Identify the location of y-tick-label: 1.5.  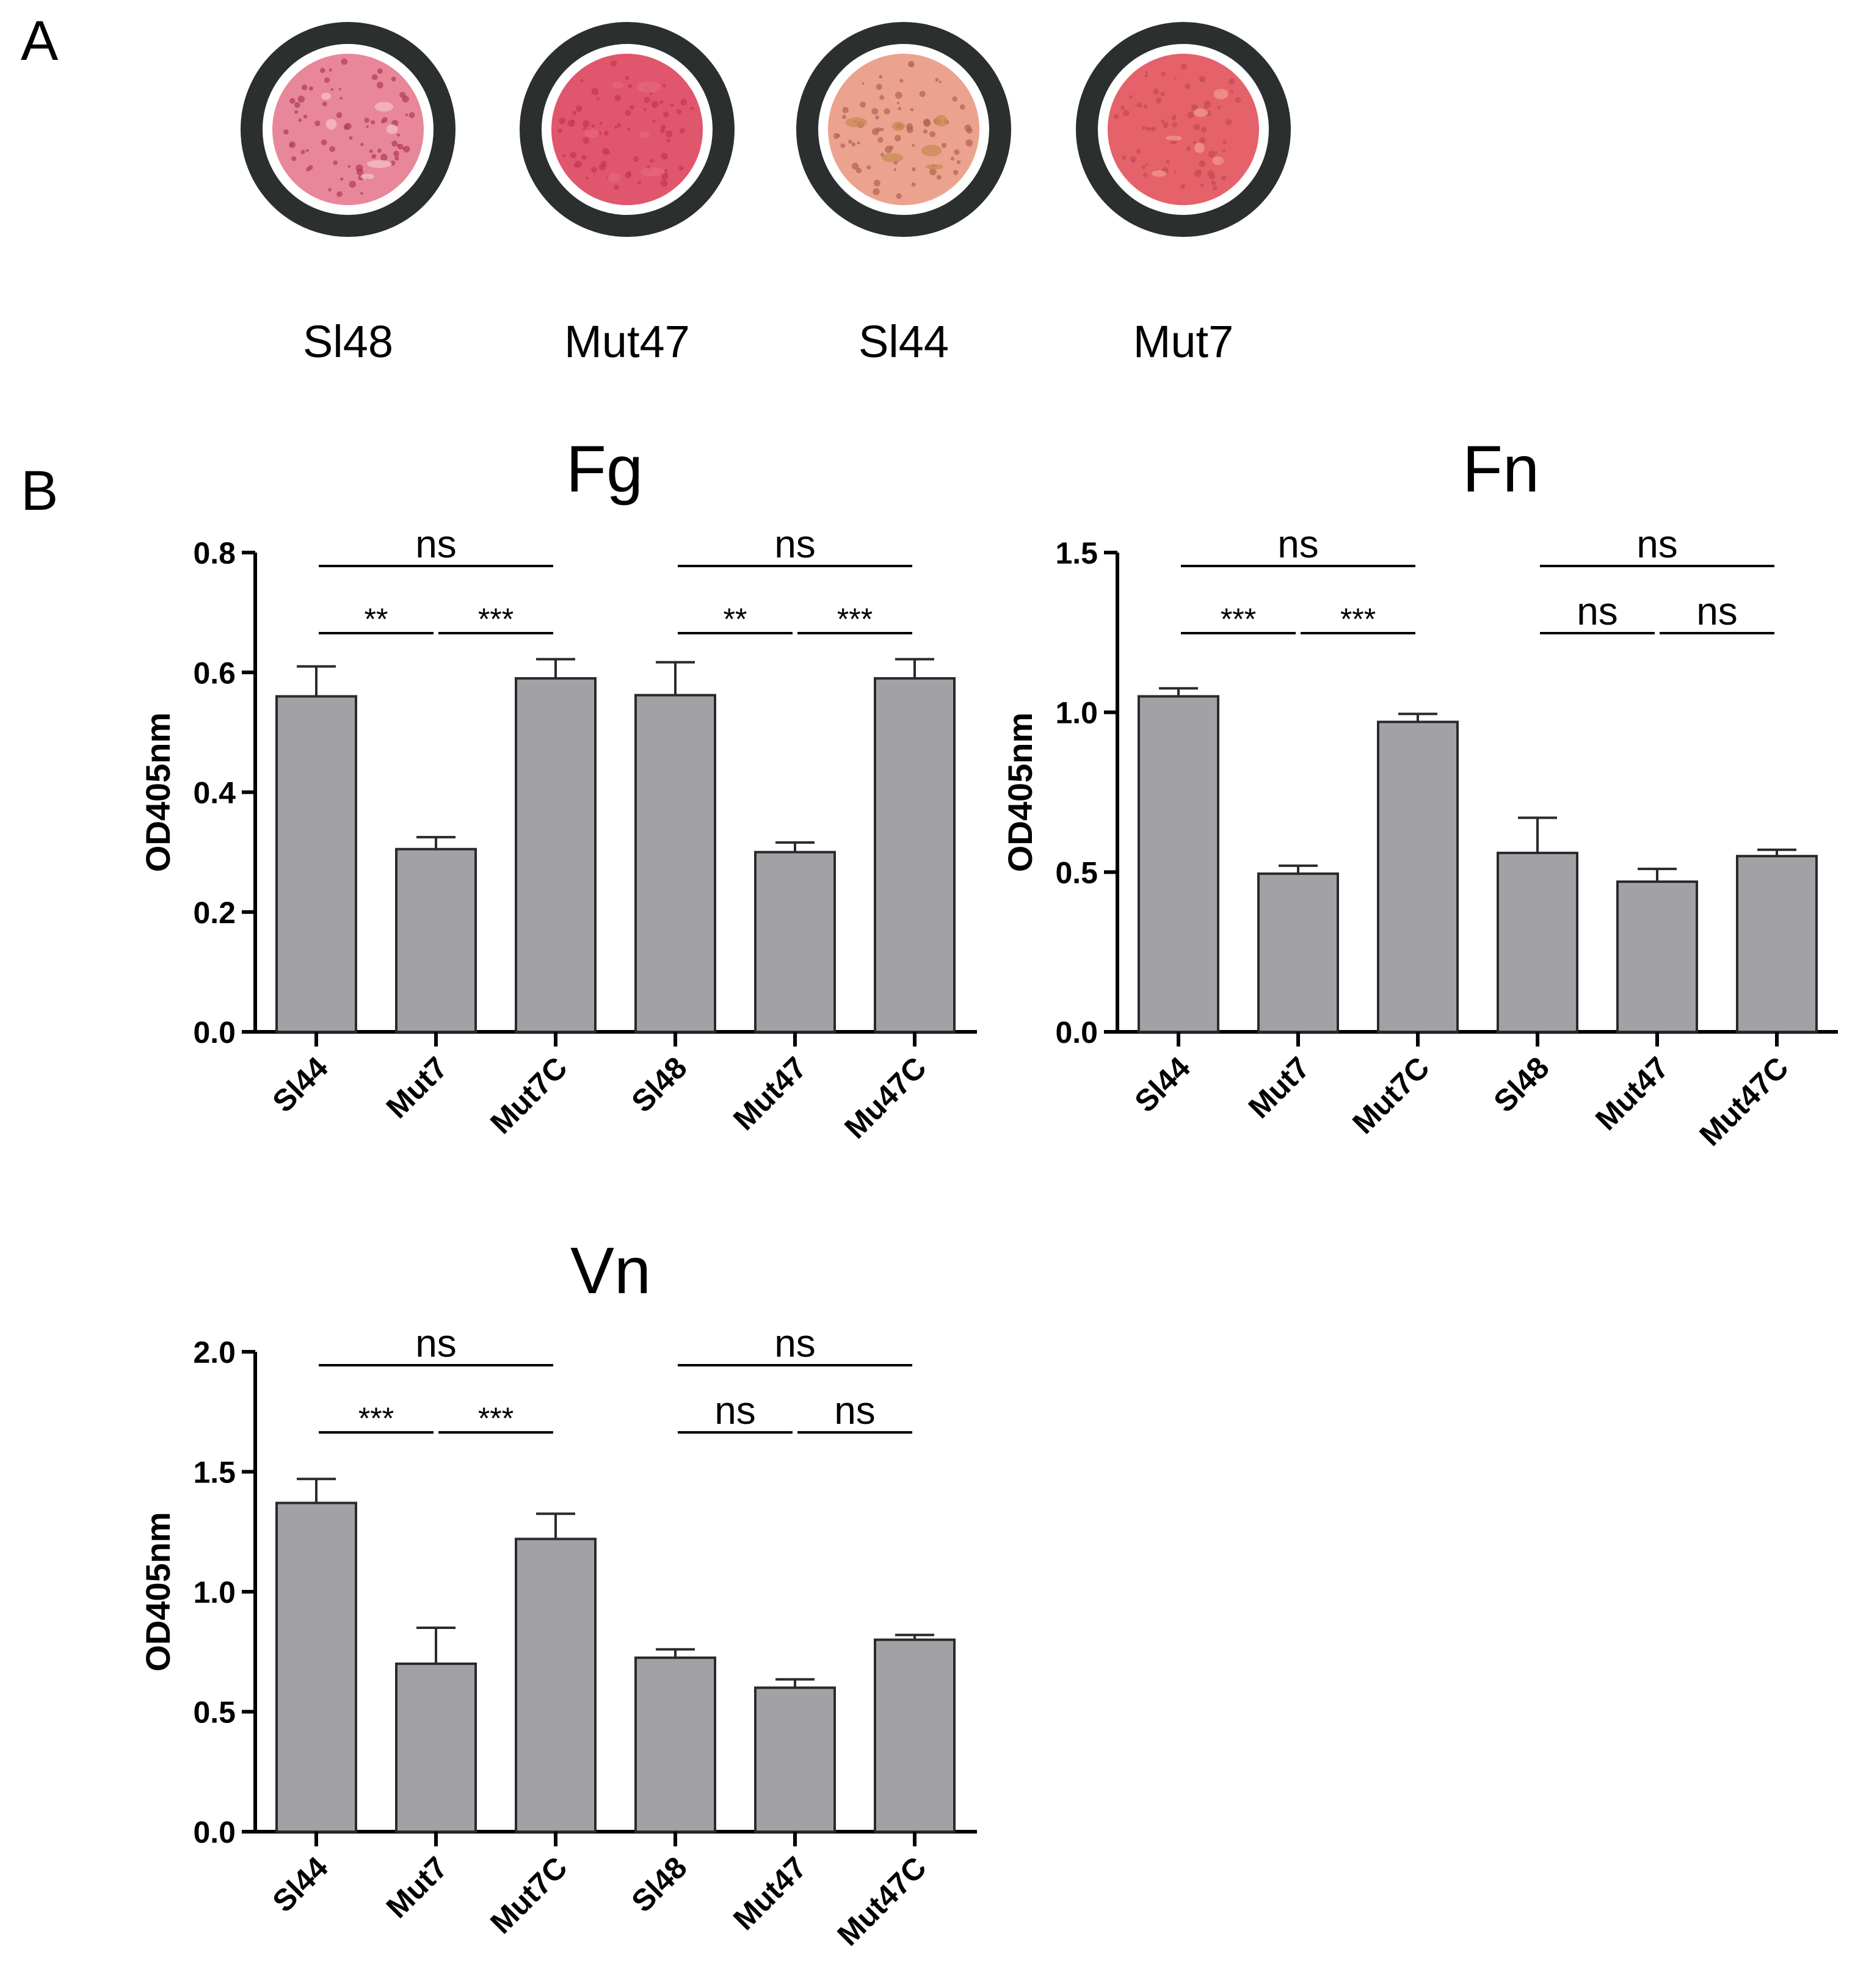
(1076, 553).